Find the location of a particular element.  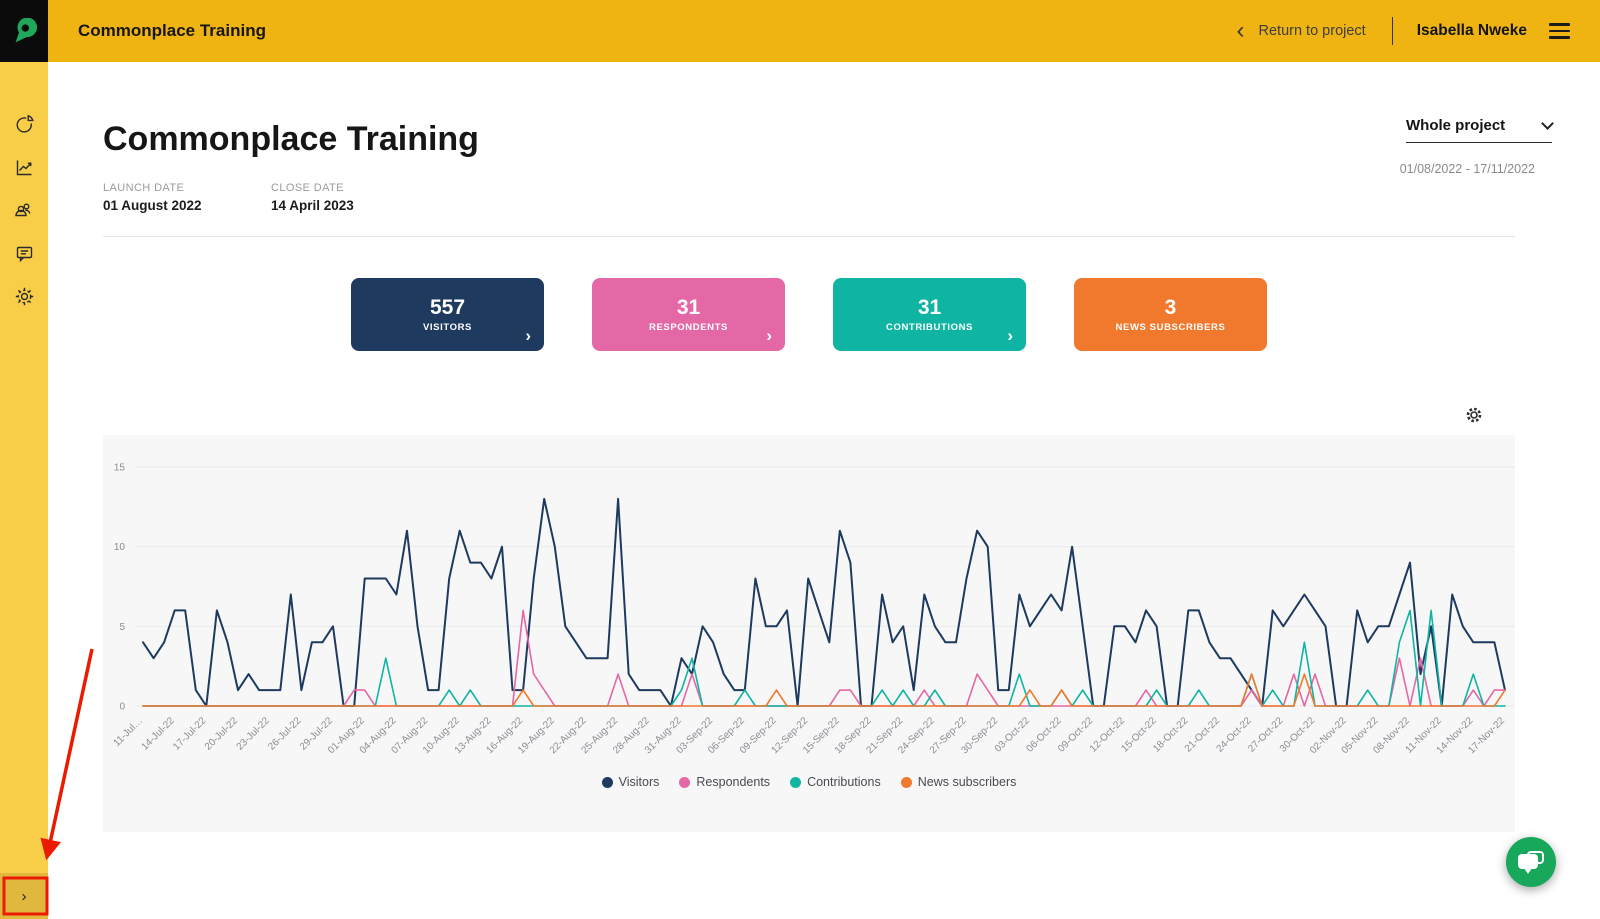

date-range-dropdown: Whole project is located at coordinates (1480, 130).